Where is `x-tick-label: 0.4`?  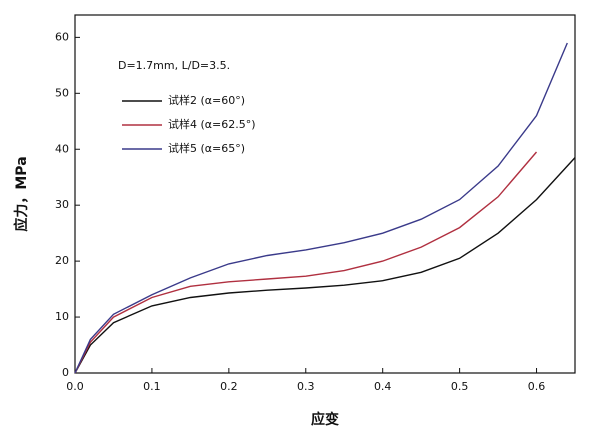
x-tick-label: 0.4 is located at coordinates (383, 386).